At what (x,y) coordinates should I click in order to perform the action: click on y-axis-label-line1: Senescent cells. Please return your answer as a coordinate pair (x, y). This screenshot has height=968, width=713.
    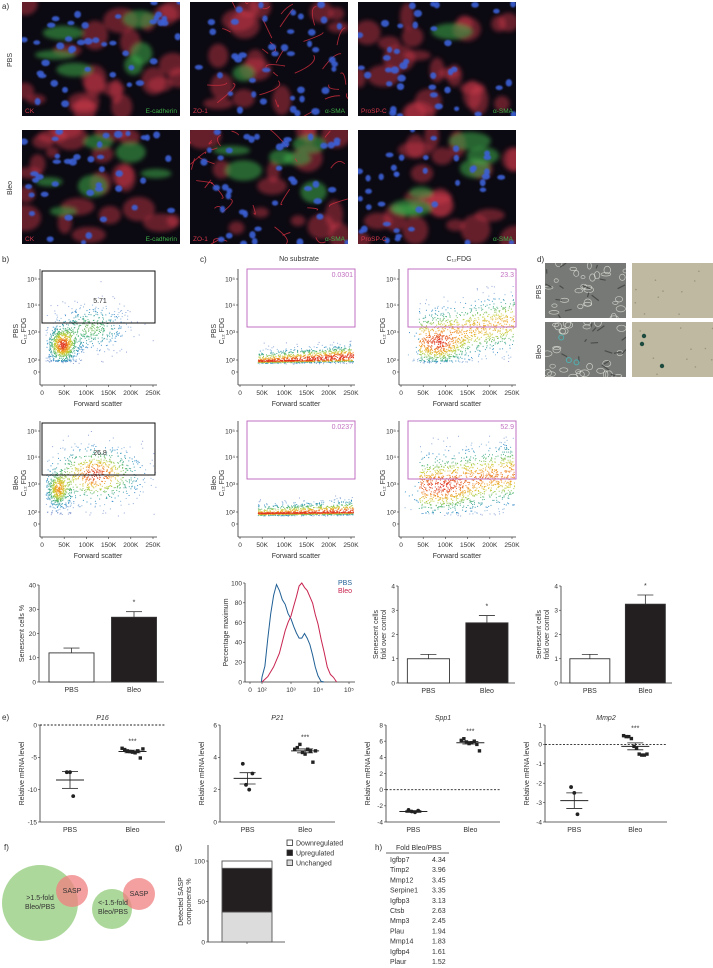
    Looking at the image, I should click on (539, 634).